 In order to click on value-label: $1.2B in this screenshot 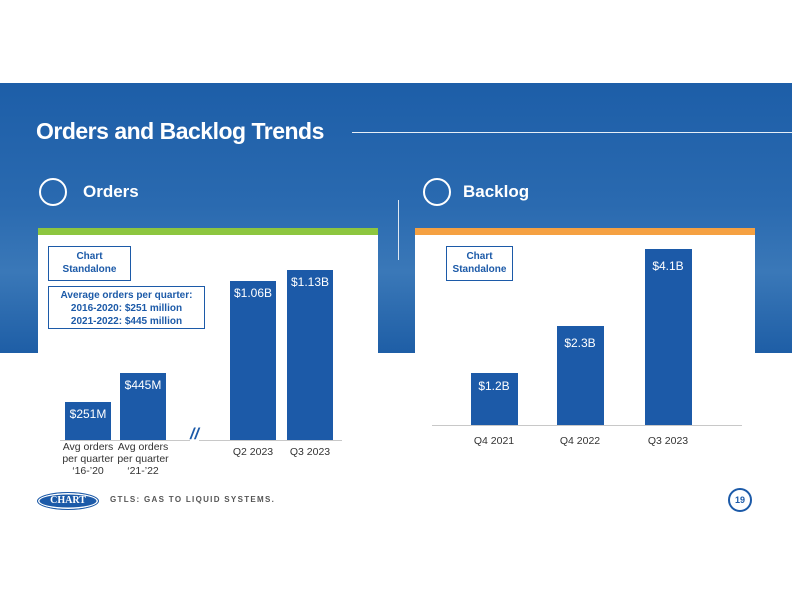, I will do `click(494, 386)`.